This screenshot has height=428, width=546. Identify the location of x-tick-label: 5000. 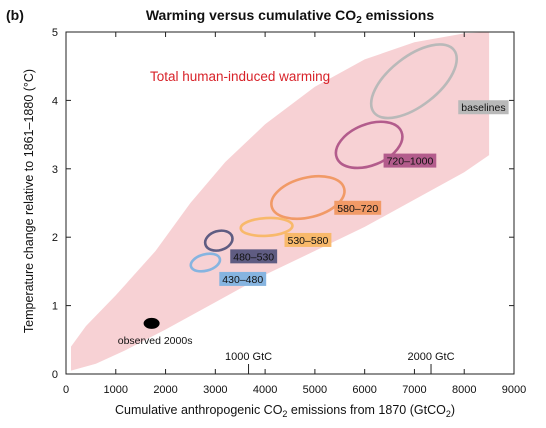
(315, 390).